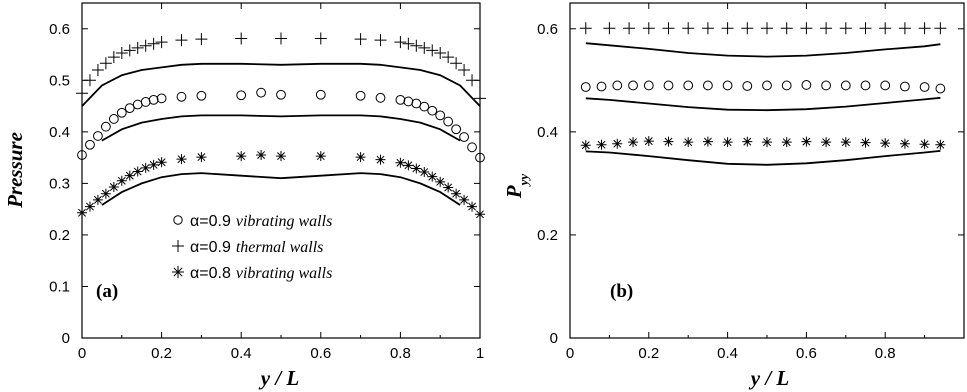 The height and width of the screenshot is (392, 967). What do you see at coordinates (547, 132) in the screenshot?
I see `panel-b-y-tick-label: 0.4` at bounding box center [547, 132].